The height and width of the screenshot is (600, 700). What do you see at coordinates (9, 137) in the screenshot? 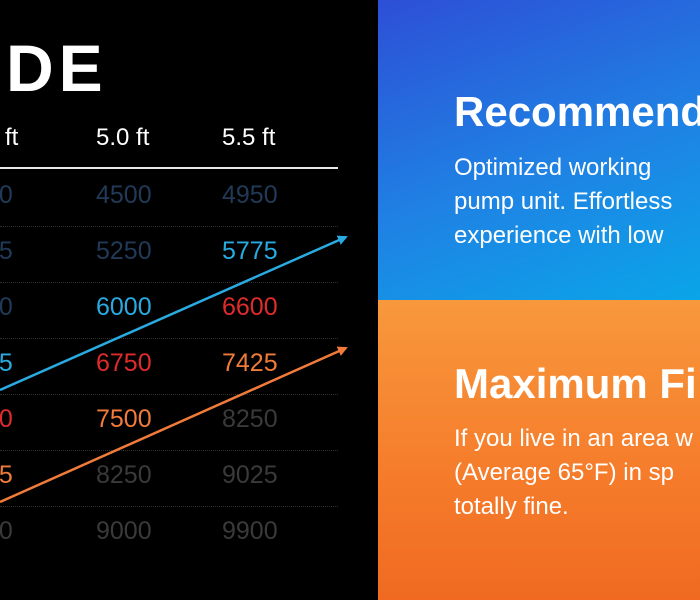
I see `column-header-1: 5 ft` at bounding box center [9, 137].